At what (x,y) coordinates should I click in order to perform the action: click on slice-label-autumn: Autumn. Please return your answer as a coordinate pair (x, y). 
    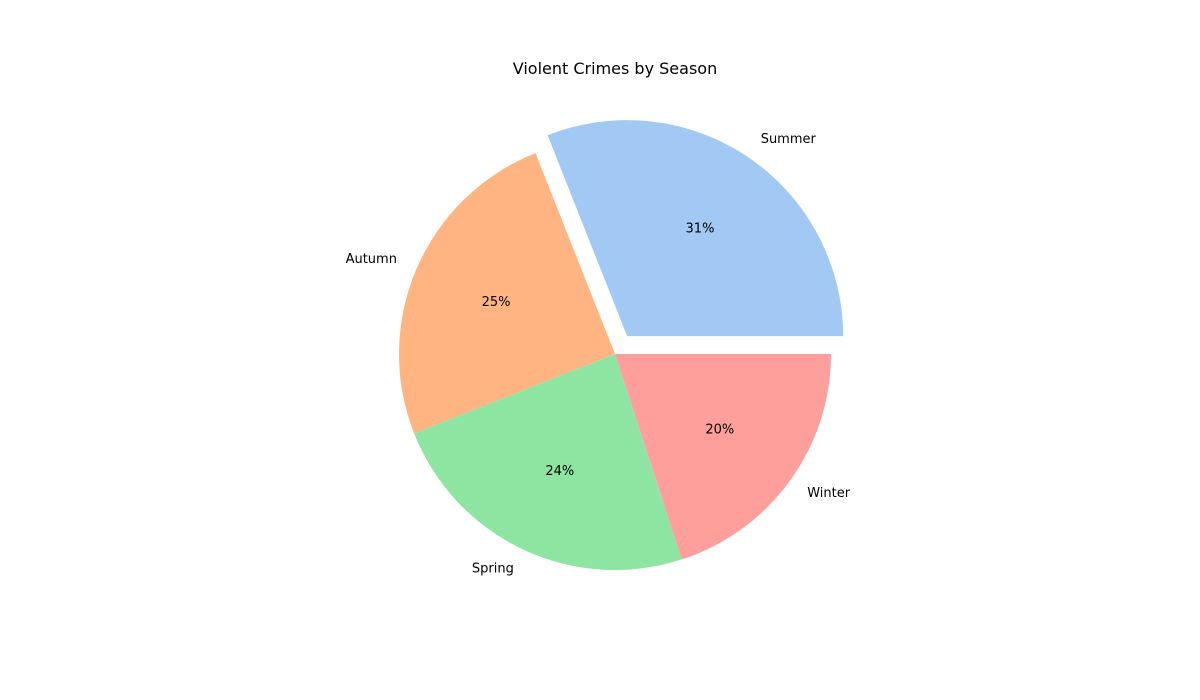
    Looking at the image, I should click on (371, 259).